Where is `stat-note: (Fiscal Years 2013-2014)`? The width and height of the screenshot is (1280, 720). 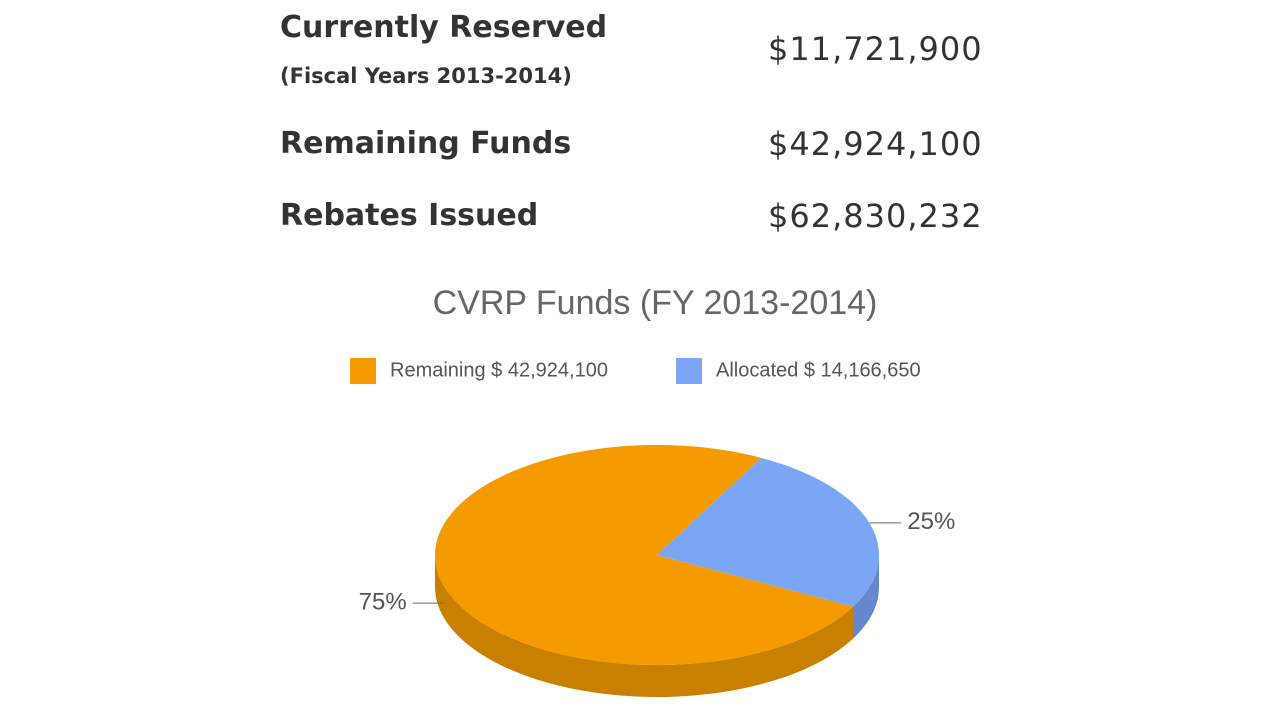
stat-note: (Fiscal Years 2013-2014) is located at coordinates (426, 76).